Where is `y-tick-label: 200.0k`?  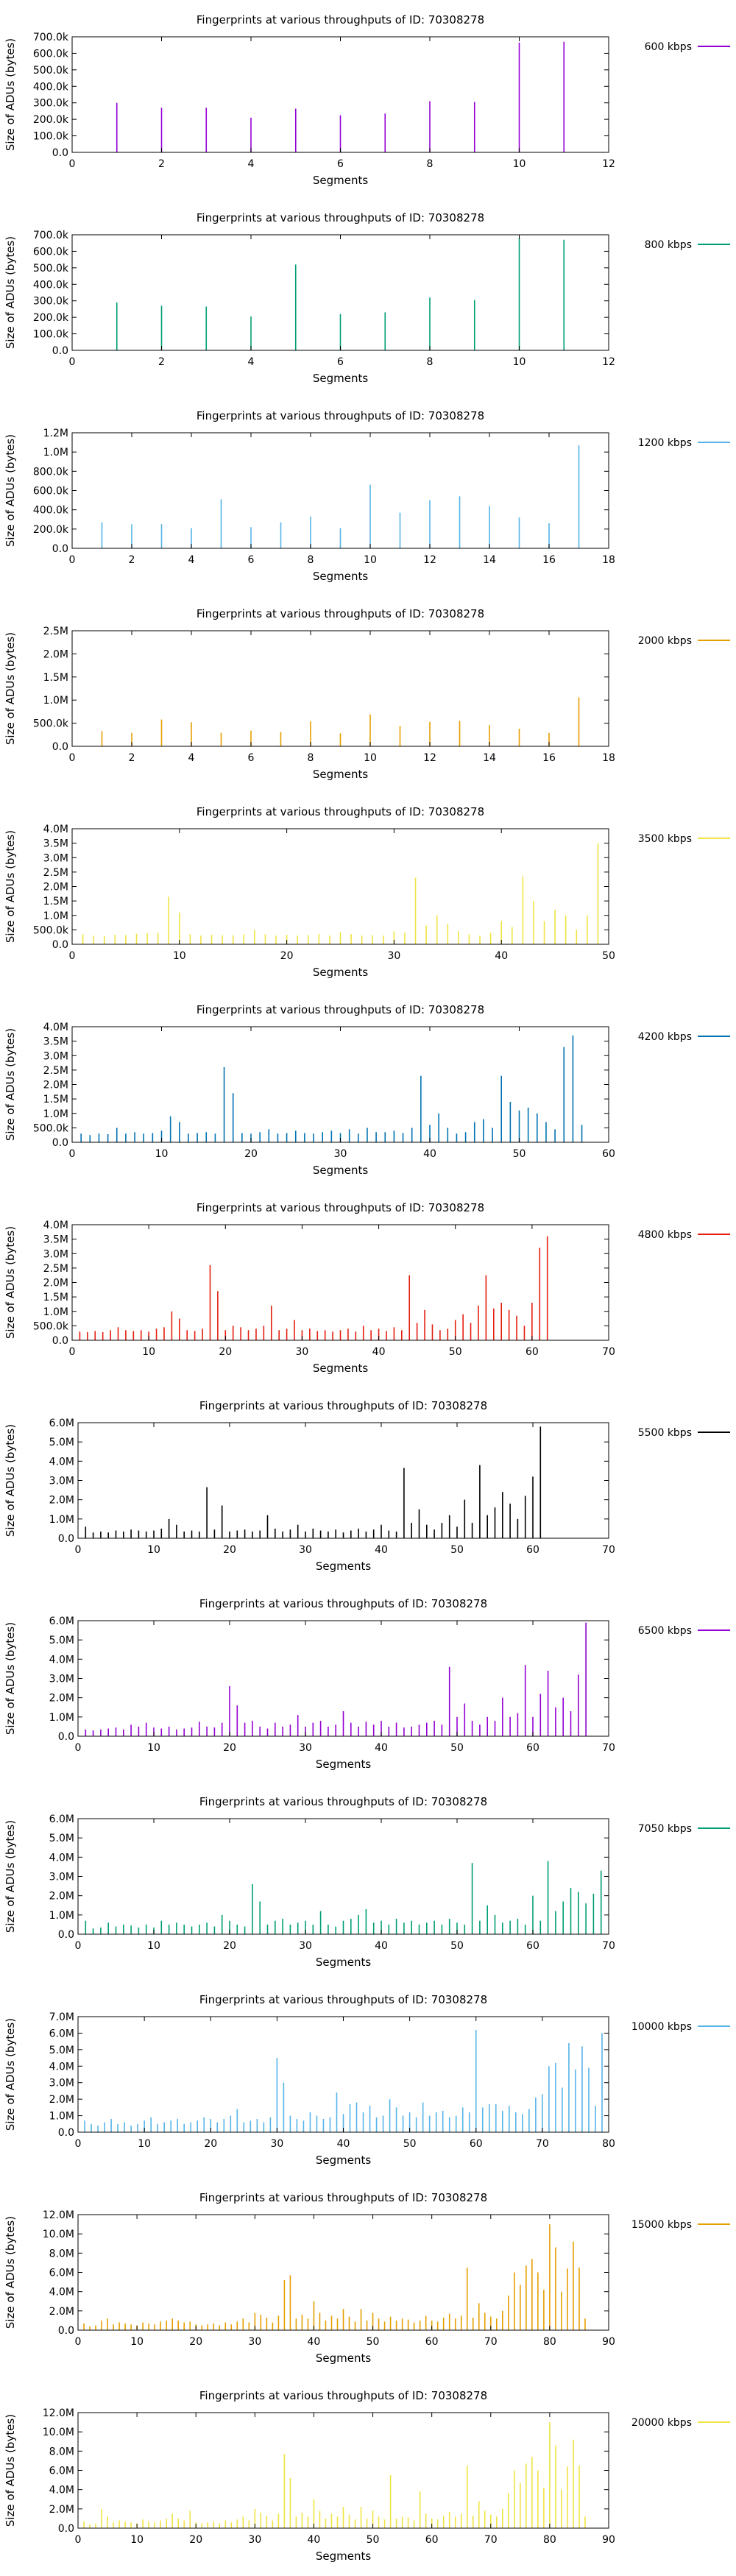
y-tick-label: 200.0k is located at coordinates (51, 120).